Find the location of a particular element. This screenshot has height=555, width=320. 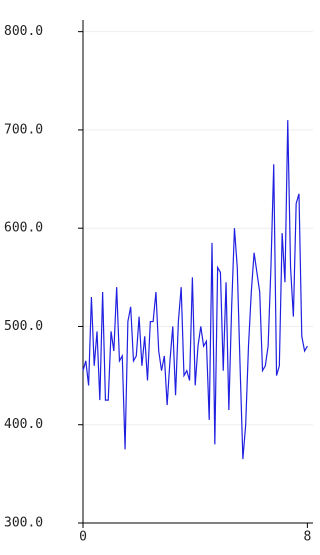

y-tick-label: 800.0 is located at coordinates (23, 31).